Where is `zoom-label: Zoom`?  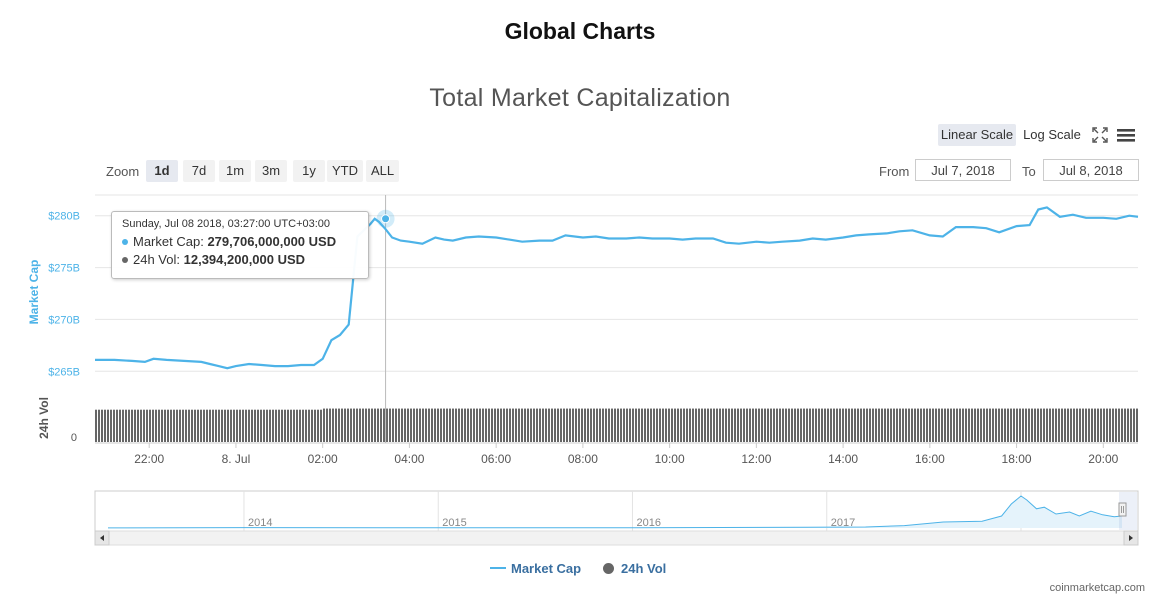
zoom-label: Zoom is located at coordinates (123, 171).